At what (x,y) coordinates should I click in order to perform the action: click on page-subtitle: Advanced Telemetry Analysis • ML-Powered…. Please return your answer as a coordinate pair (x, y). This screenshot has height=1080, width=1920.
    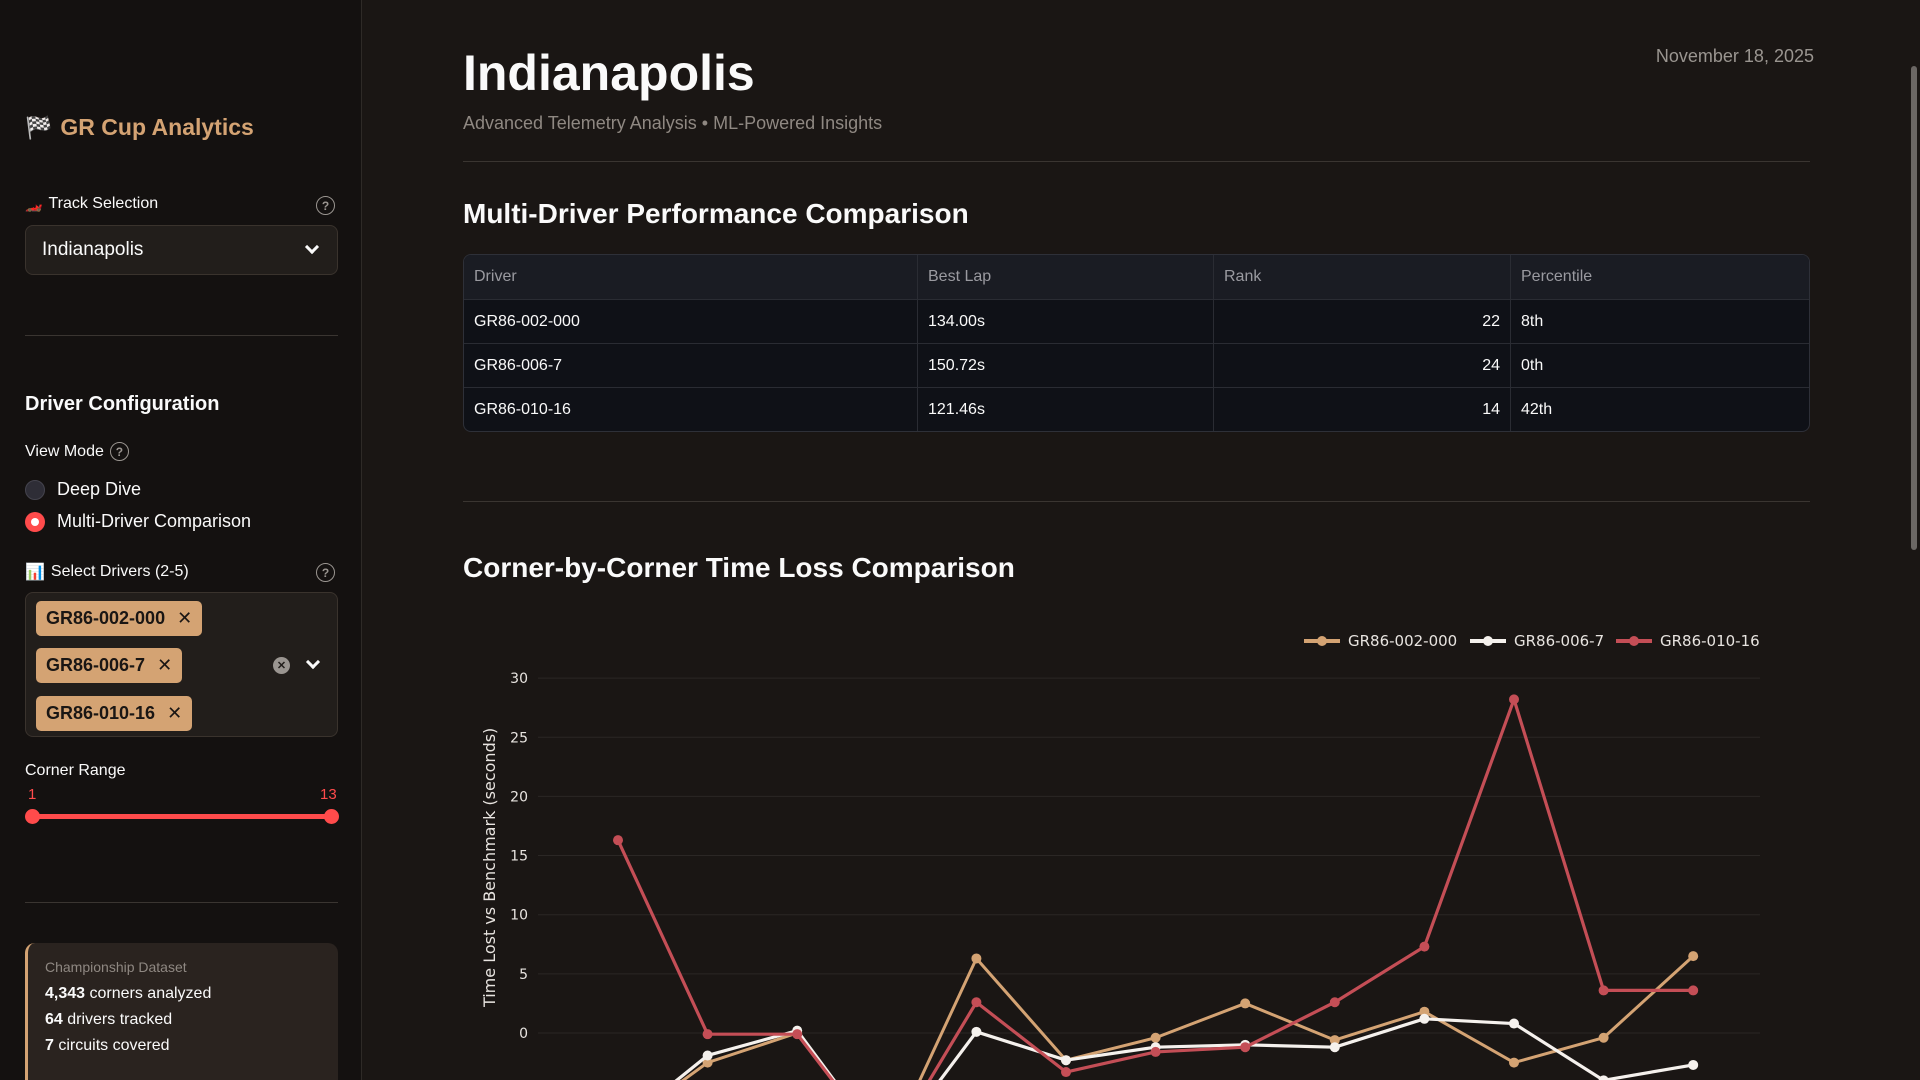
    Looking at the image, I should click on (673, 123).